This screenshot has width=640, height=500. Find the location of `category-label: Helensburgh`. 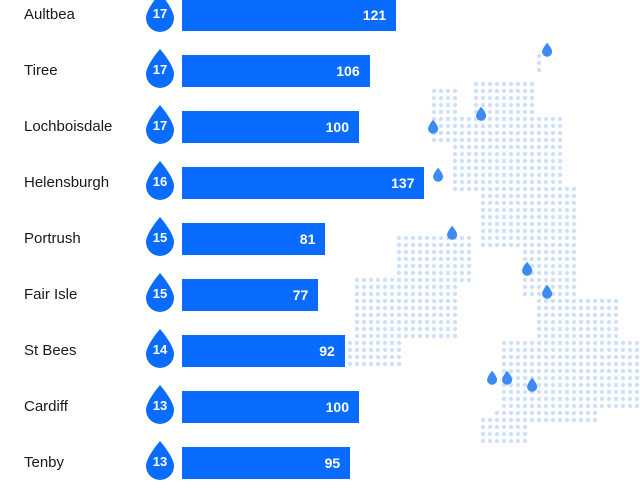

category-label: Helensburgh is located at coordinates (67, 182).